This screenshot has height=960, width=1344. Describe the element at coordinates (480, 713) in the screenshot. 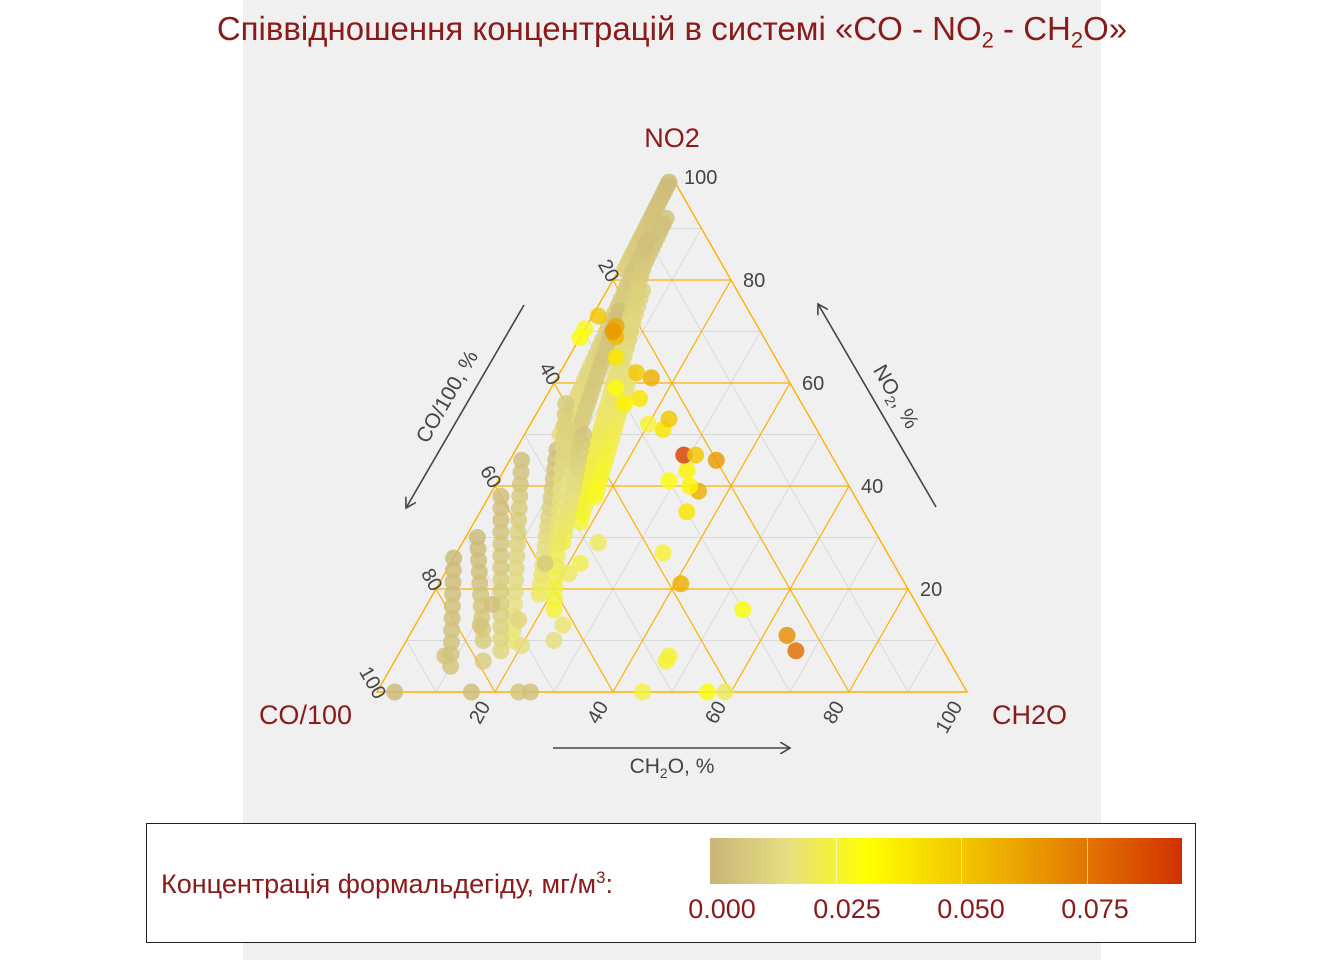

I see `tick-label-ch2o: 20` at that location.